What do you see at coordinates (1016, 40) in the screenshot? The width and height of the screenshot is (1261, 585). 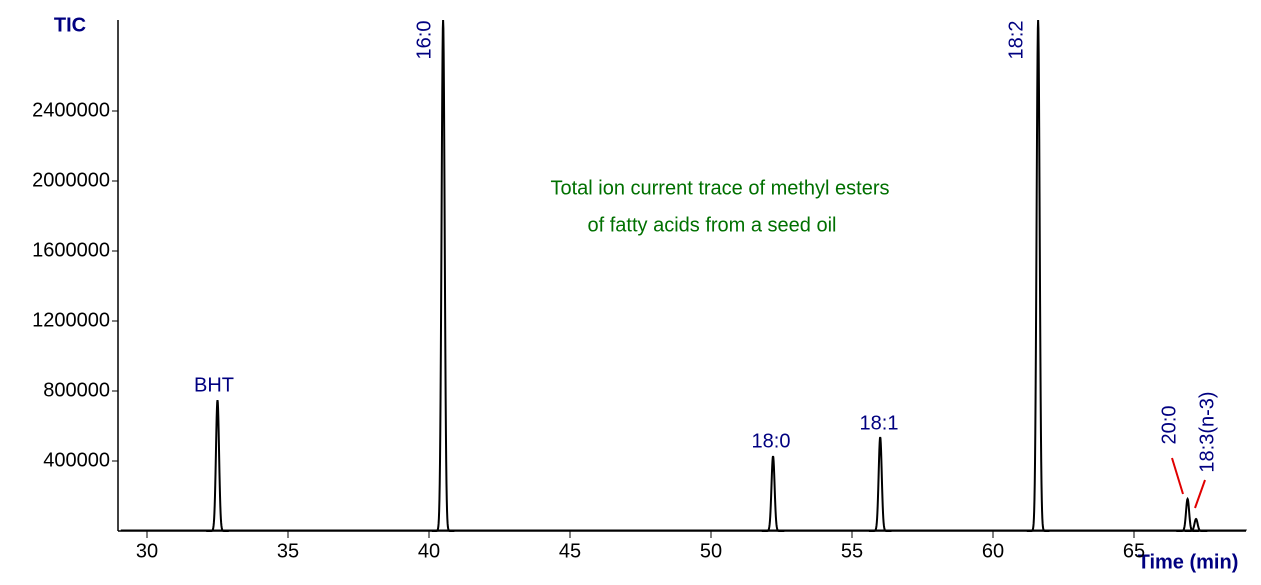 I see `peak-label: 18:2` at bounding box center [1016, 40].